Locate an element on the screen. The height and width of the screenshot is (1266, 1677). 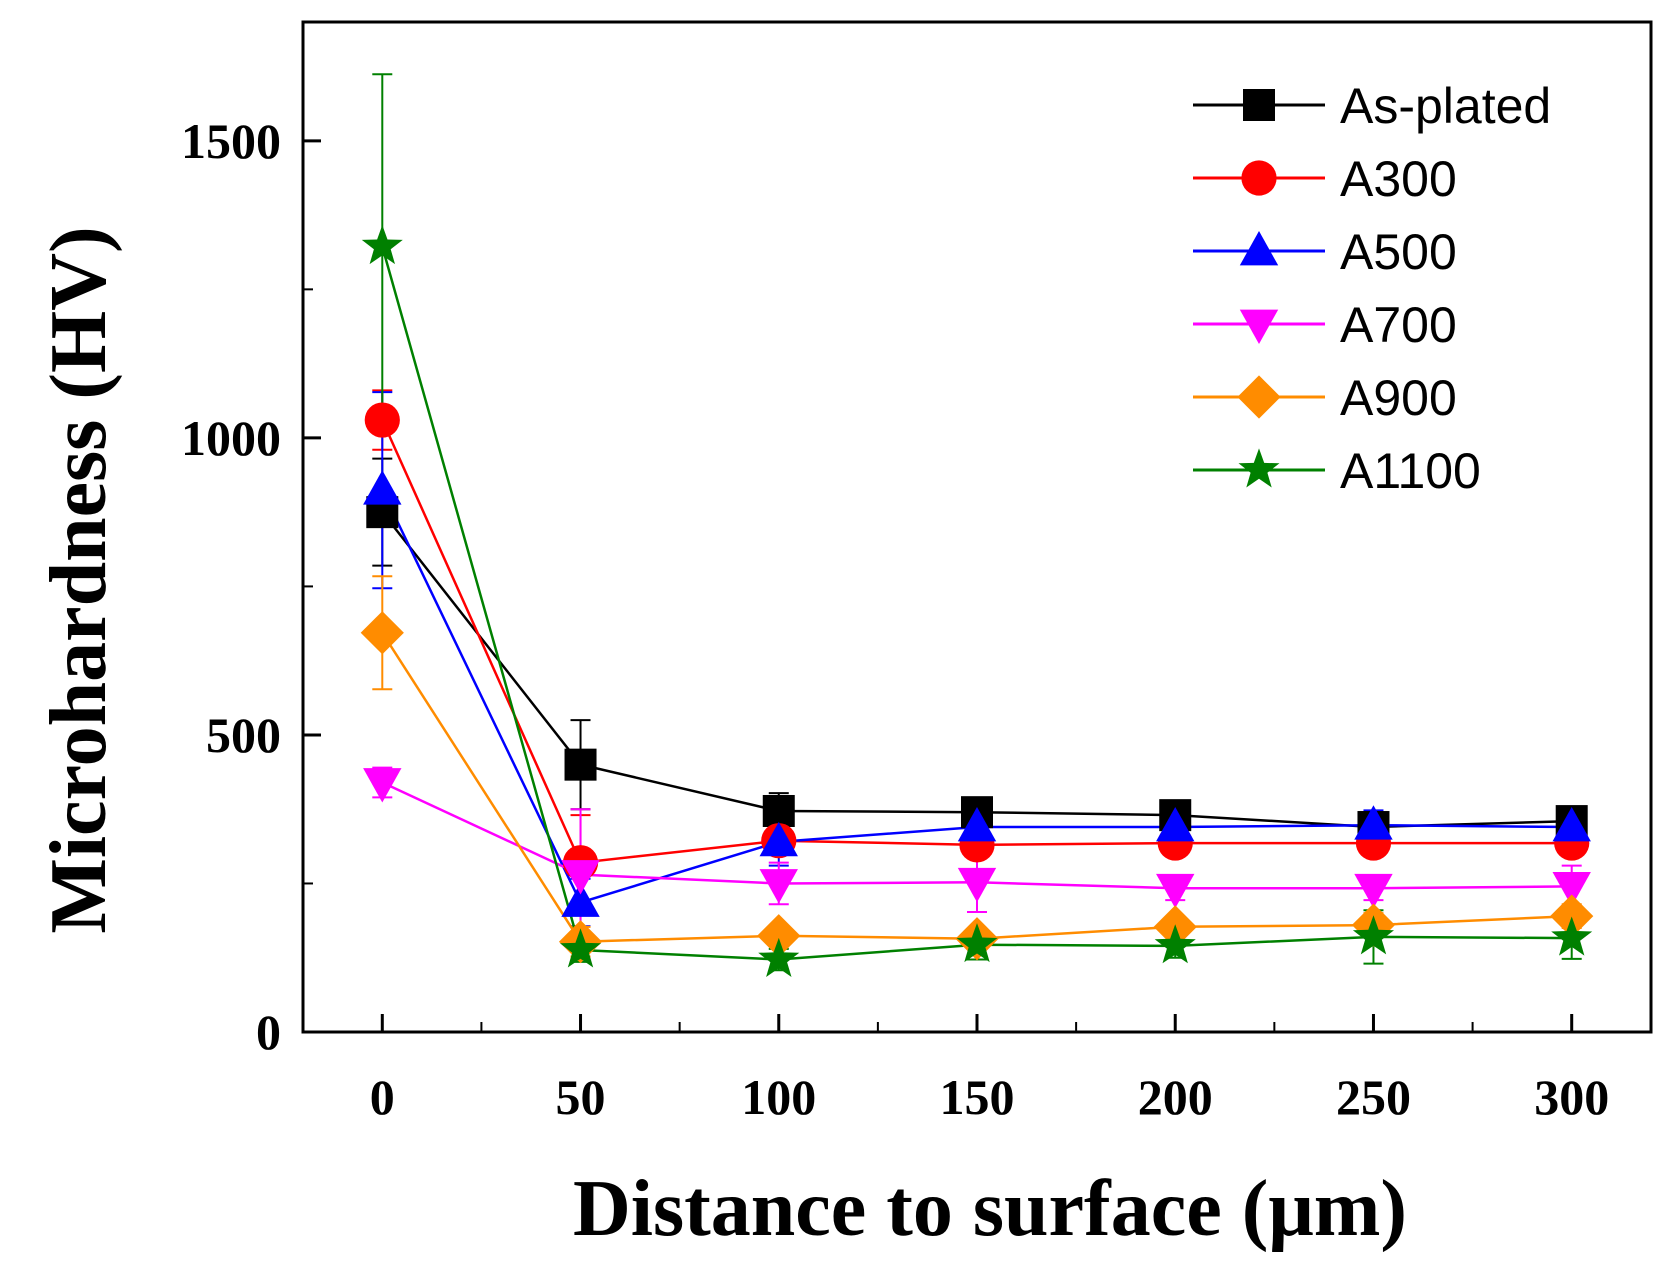
legend-label-a700: A700 is located at coordinates (1398, 325).